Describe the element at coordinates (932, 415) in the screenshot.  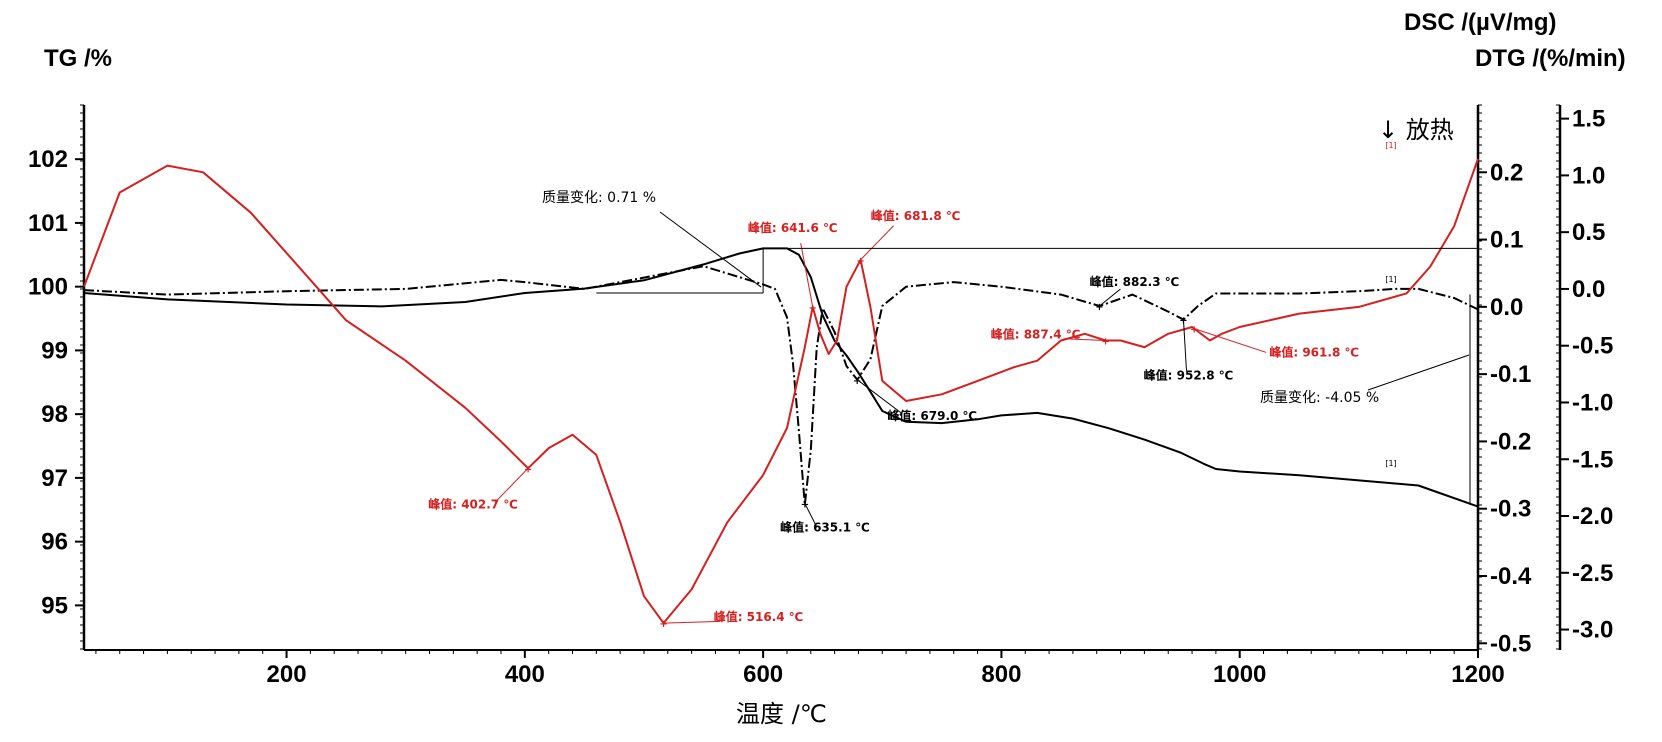
I see `peak-label: 峰值: 679.0 ℃` at that location.